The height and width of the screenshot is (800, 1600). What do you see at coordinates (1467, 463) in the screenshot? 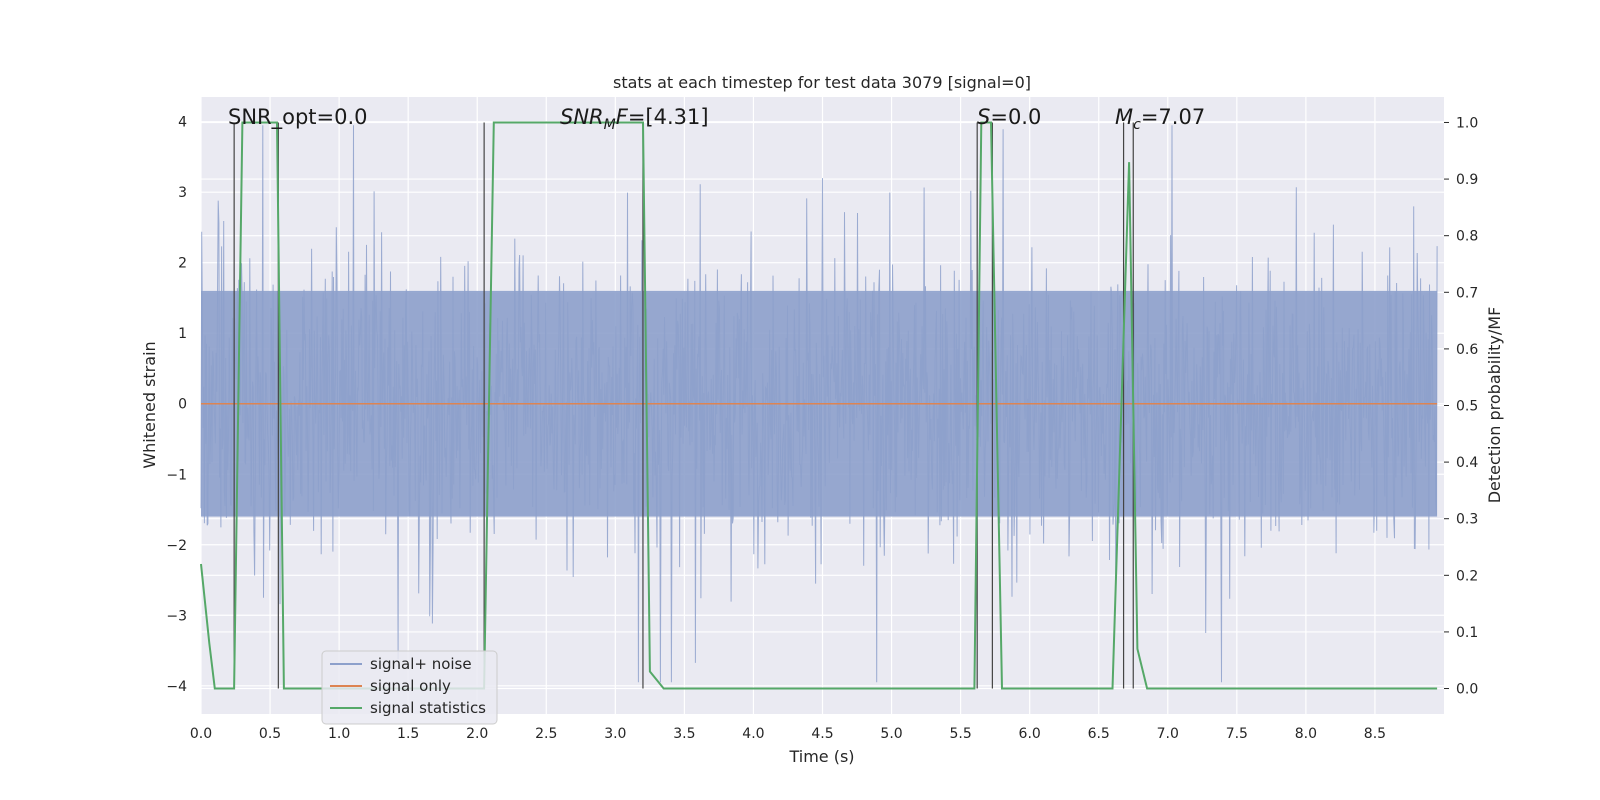
I see `y2-tick-label: 0.4` at bounding box center [1467, 463].